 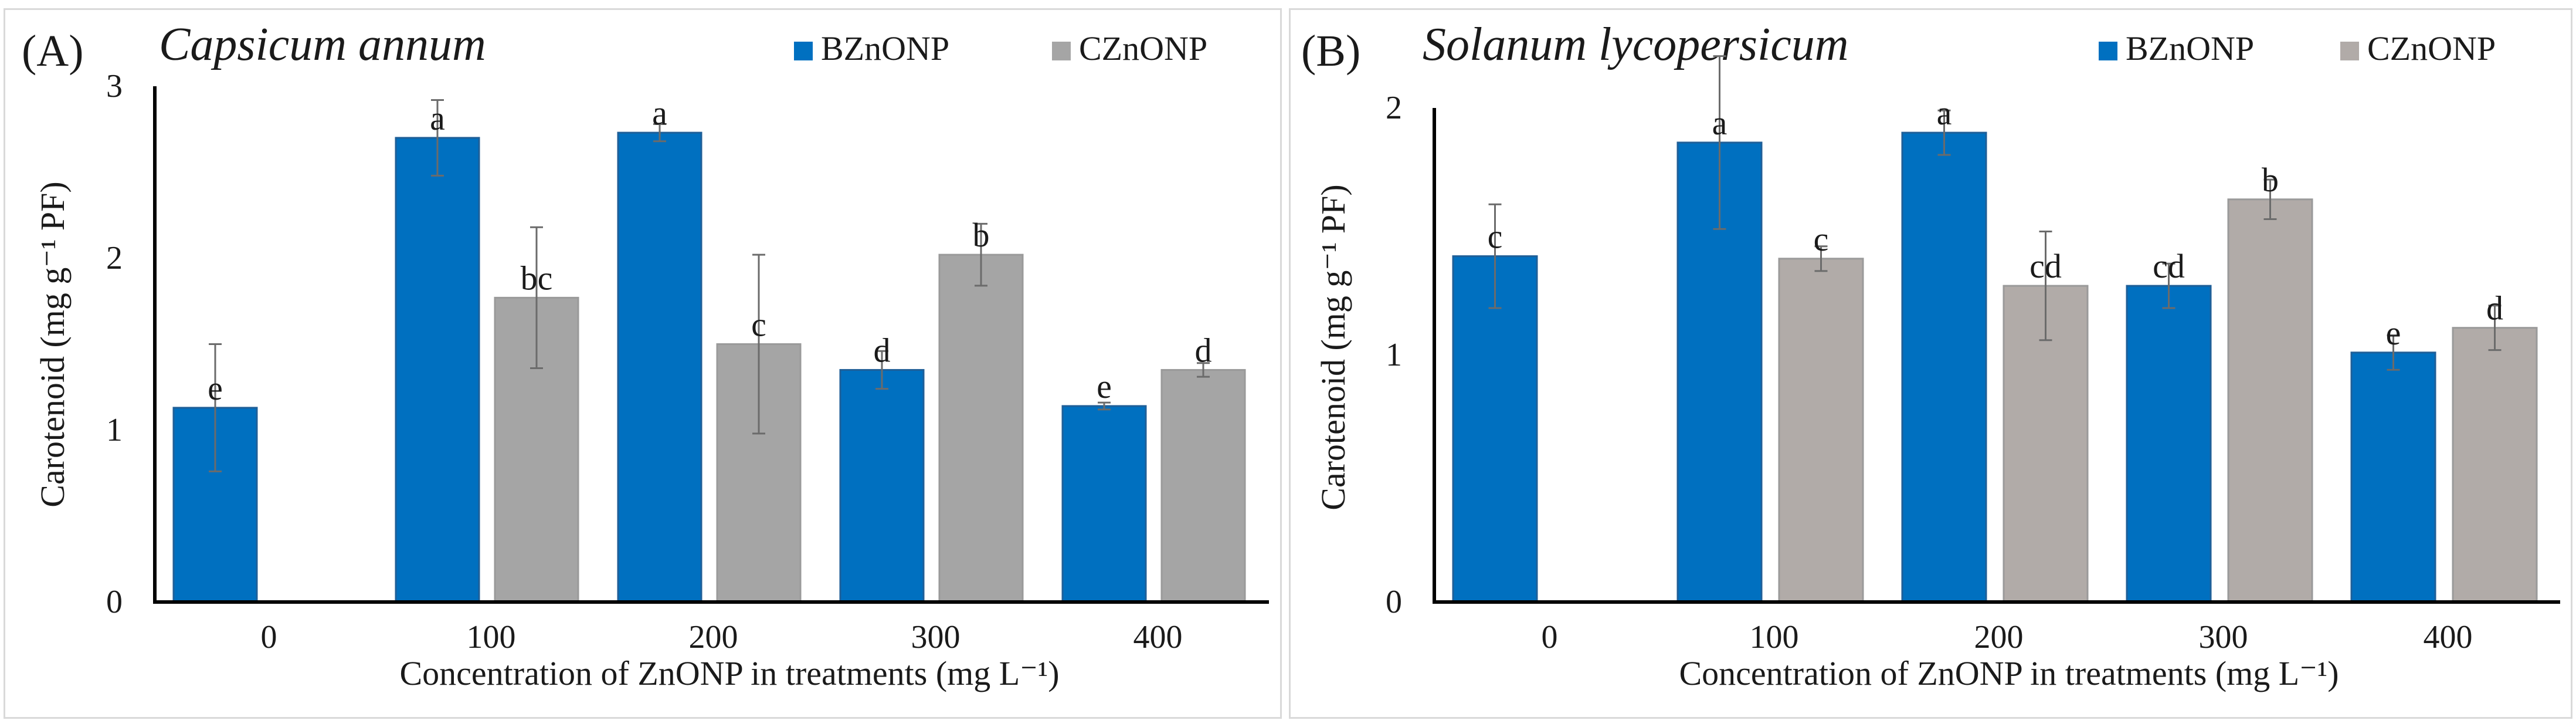 I want to click on x-tick-label-a-1: 100, so click(x=491, y=637).